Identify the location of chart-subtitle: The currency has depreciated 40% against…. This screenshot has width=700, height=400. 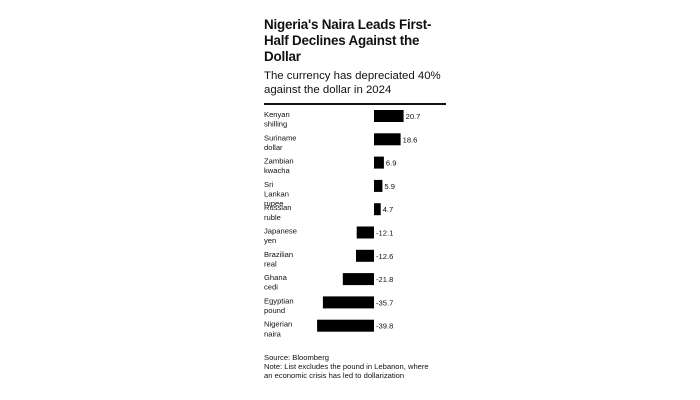
(352, 83).